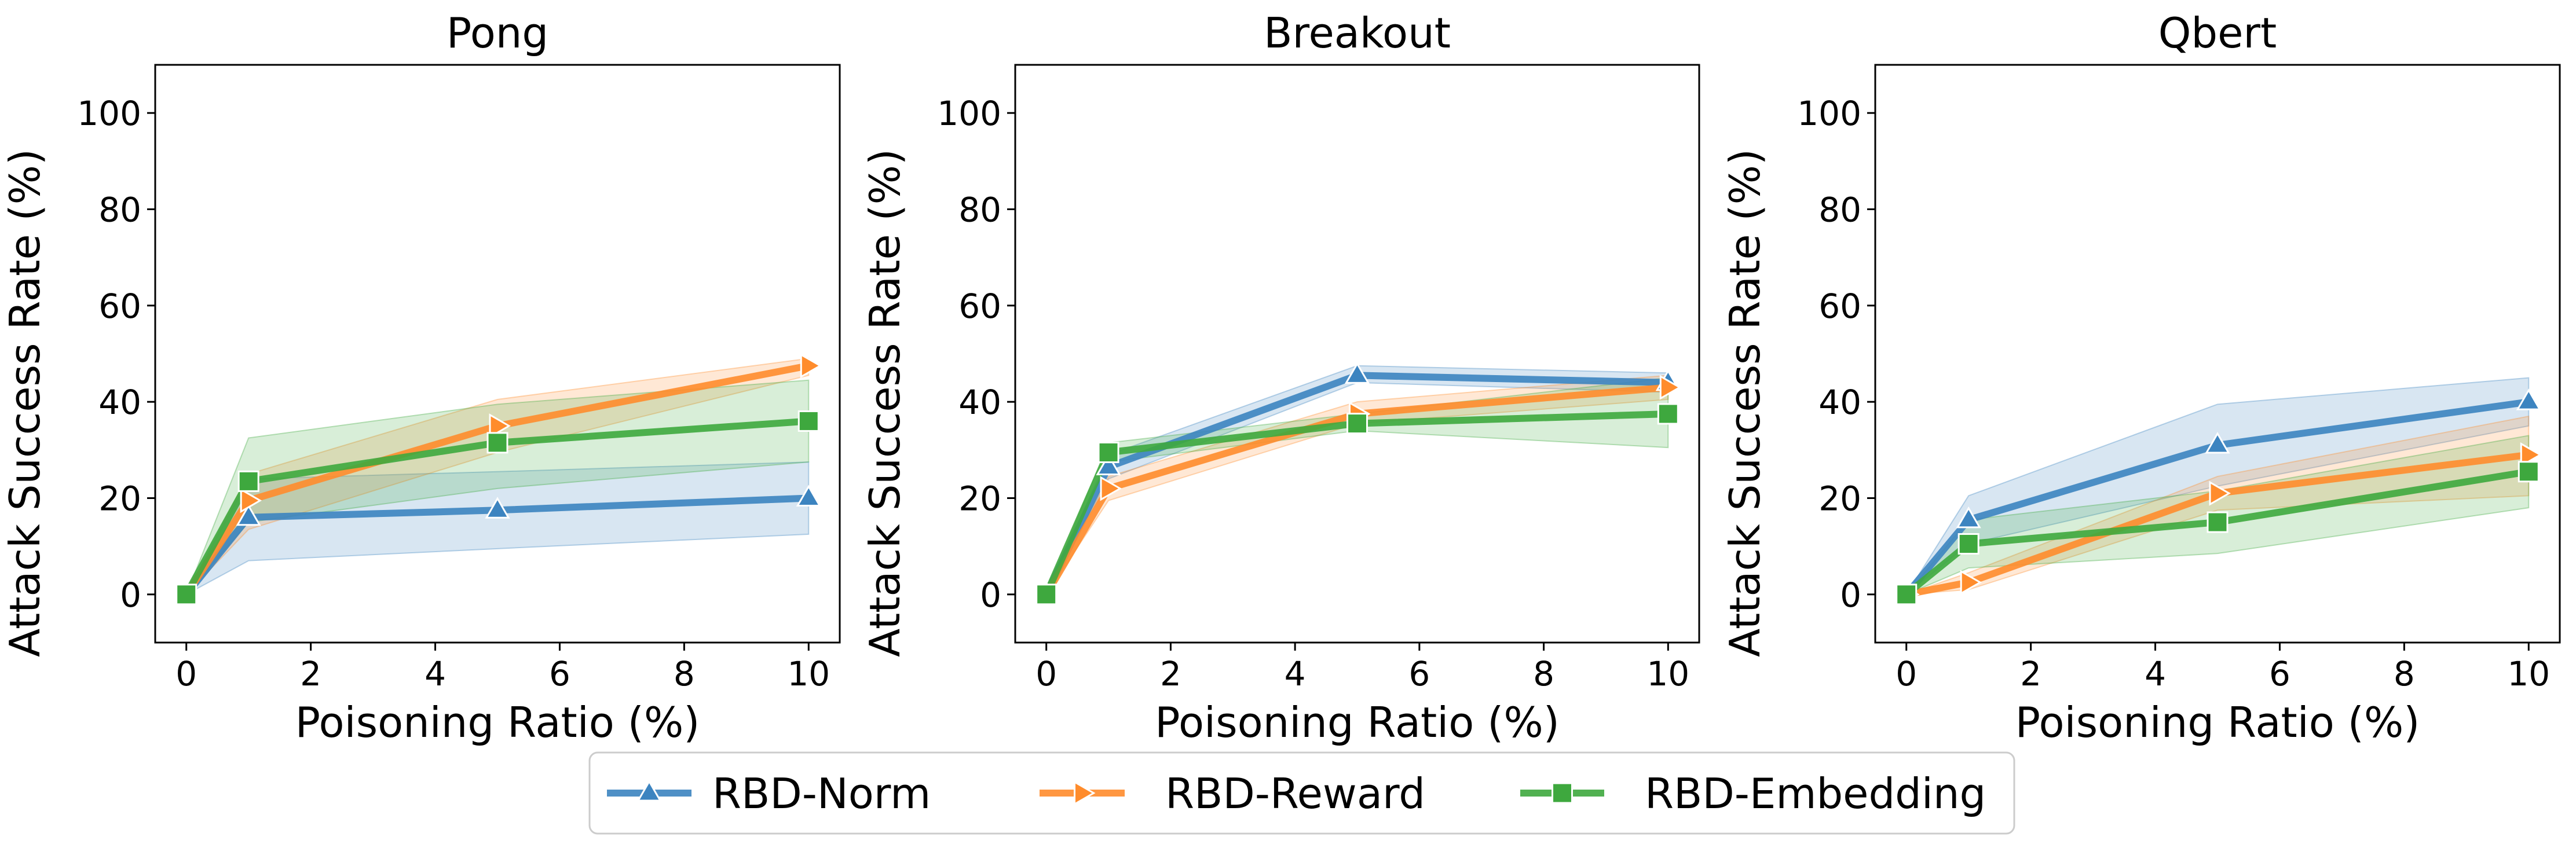 This screenshot has width=2576, height=855. I want to click on breakout-x-tick-label: 0, so click(1046, 673).